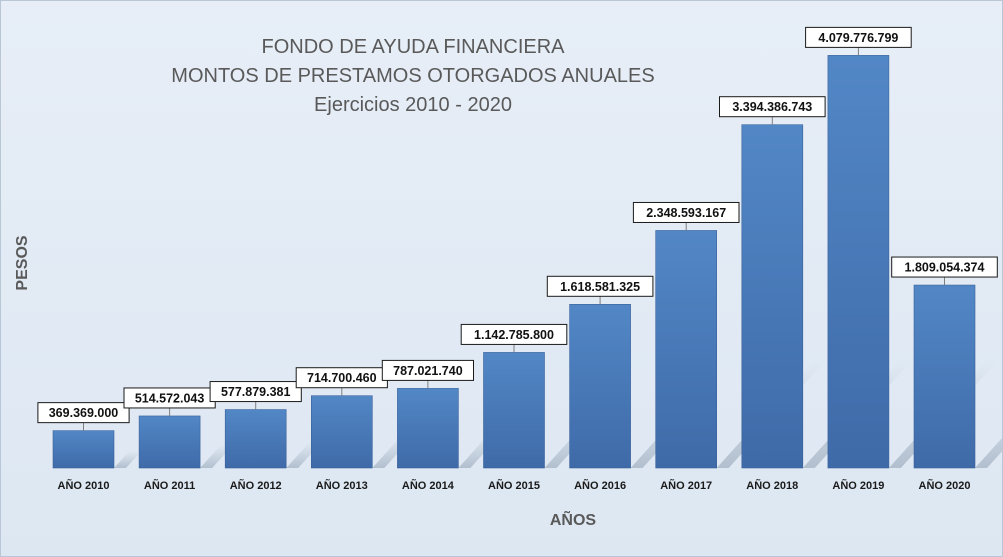 Image resolution: width=1003 pixels, height=557 pixels. I want to click on value-label: 1.142.785.800, so click(514, 335).